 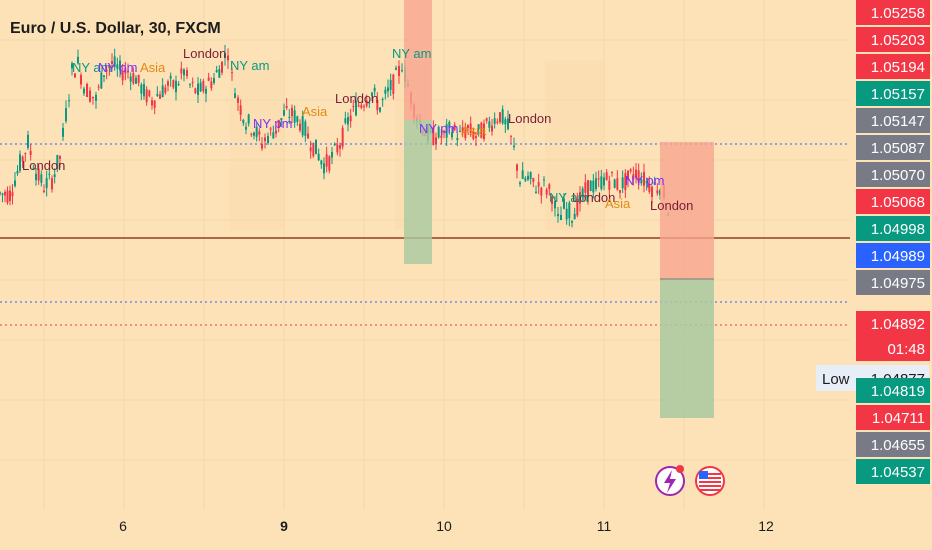 What do you see at coordinates (898, 418) in the screenshot?
I see `price-label: 1.04711` at bounding box center [898, 418].